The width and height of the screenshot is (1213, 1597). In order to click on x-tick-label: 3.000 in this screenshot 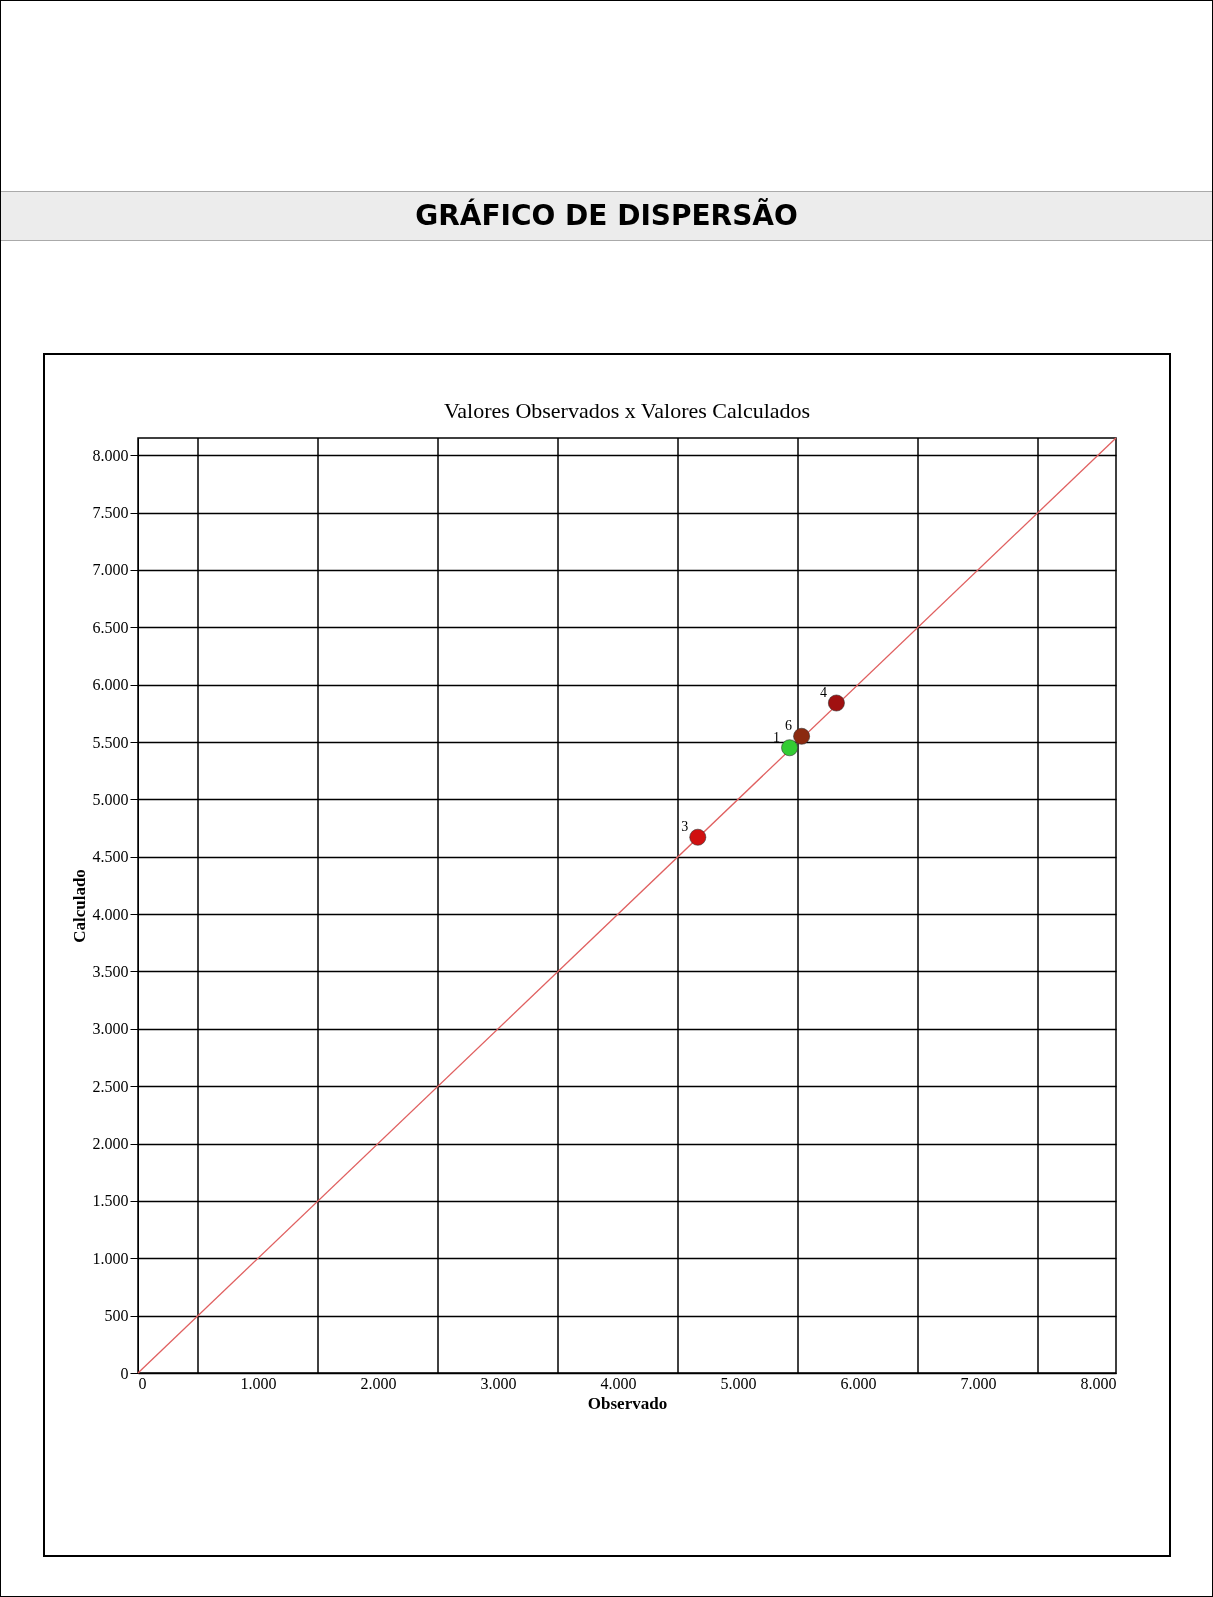, I will do `click(498, 1383)`.